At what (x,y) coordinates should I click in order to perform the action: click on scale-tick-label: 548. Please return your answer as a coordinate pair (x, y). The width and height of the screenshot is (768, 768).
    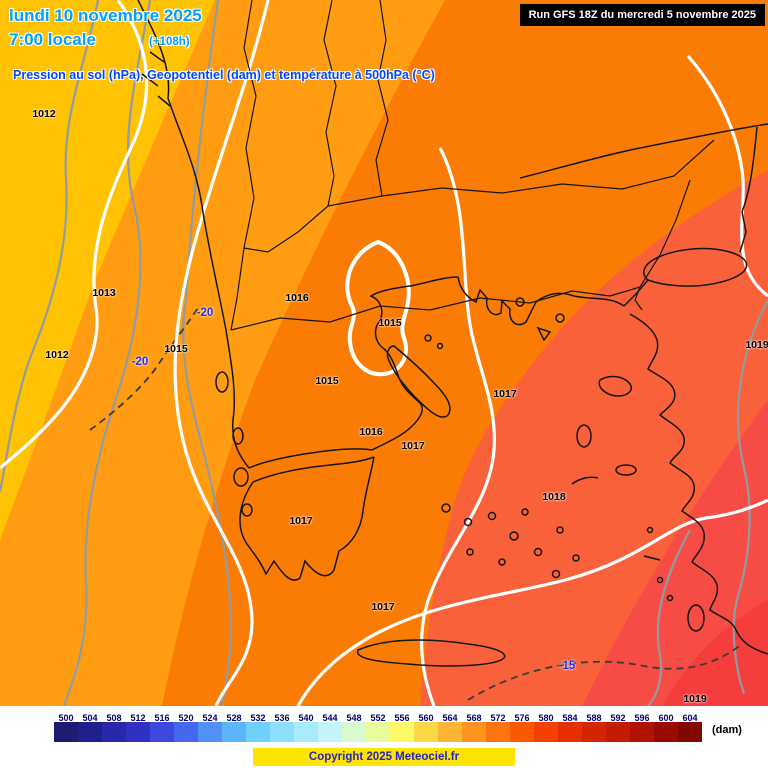
    Looking at the image, I should click on (354, 718).